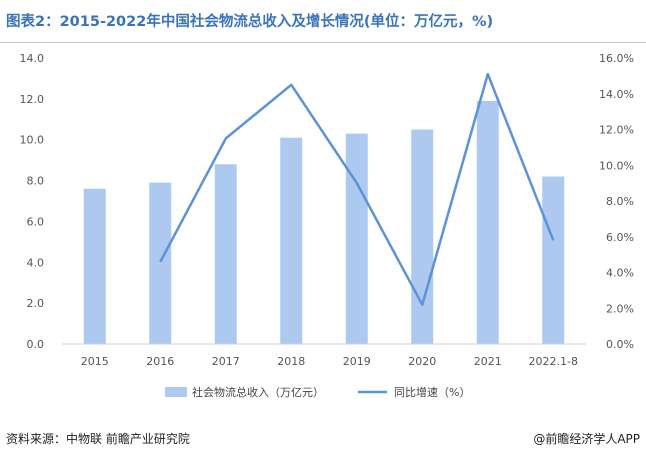 The width and height of the screenshot is (646, 457). Describe the element at coordinates (32, 201) in the screenshot. I see `left-axis: 0.0 2.0 4.0 6.0 8.0 10.0 12.0 14.0` at that location.